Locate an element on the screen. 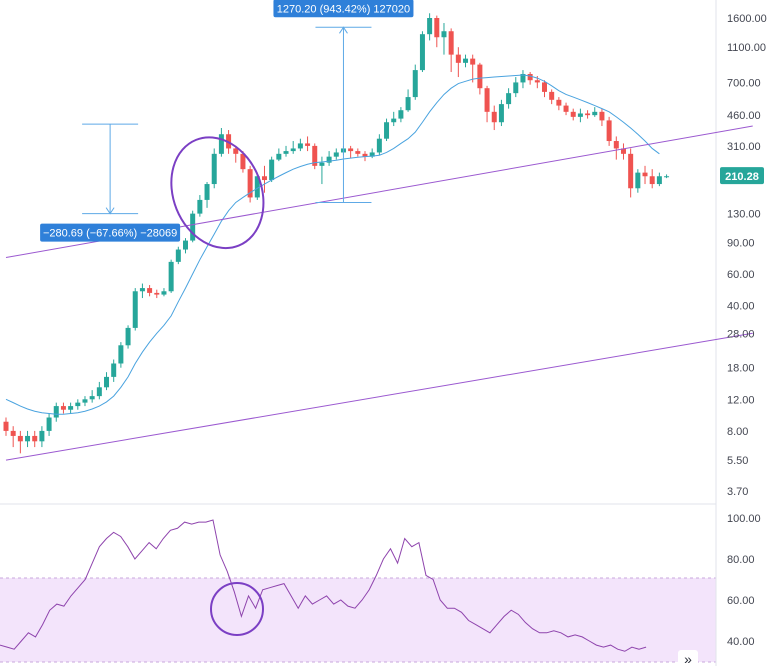  price-axis-tick-label: 1600.00 is located at coordinates (747, 19).